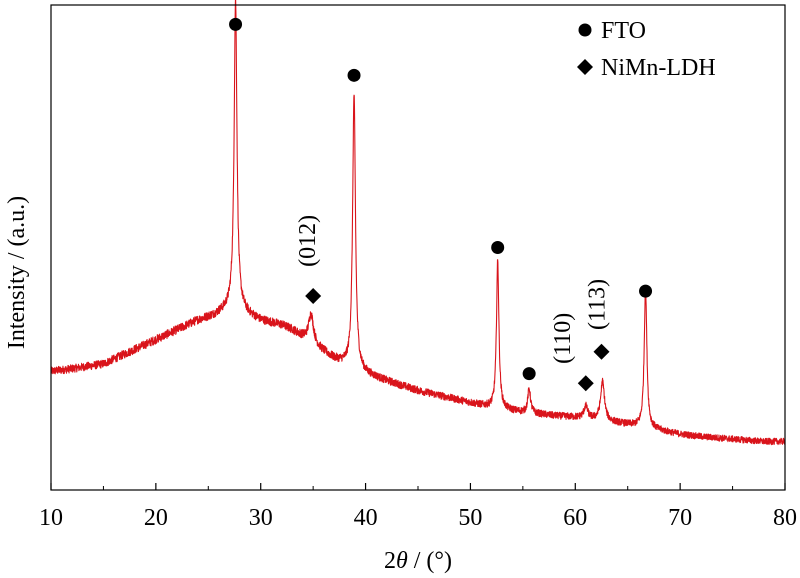  I want to click on annotations: (012) (110) (113), so click(452, 289).